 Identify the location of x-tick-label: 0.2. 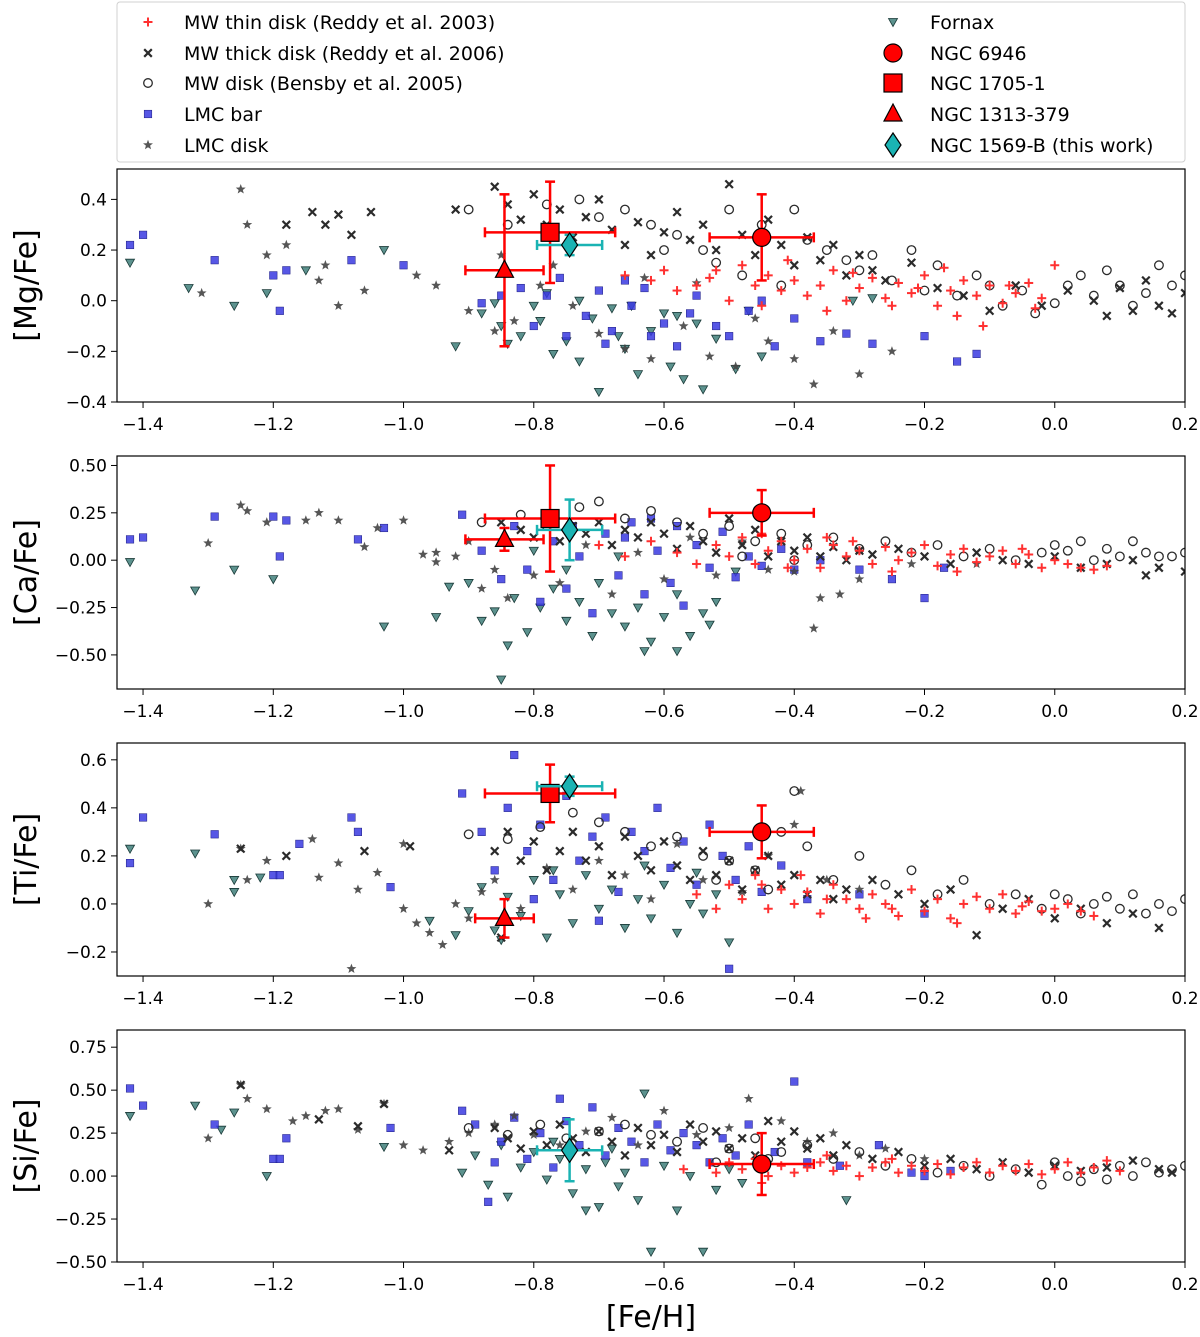
(1184, 425).